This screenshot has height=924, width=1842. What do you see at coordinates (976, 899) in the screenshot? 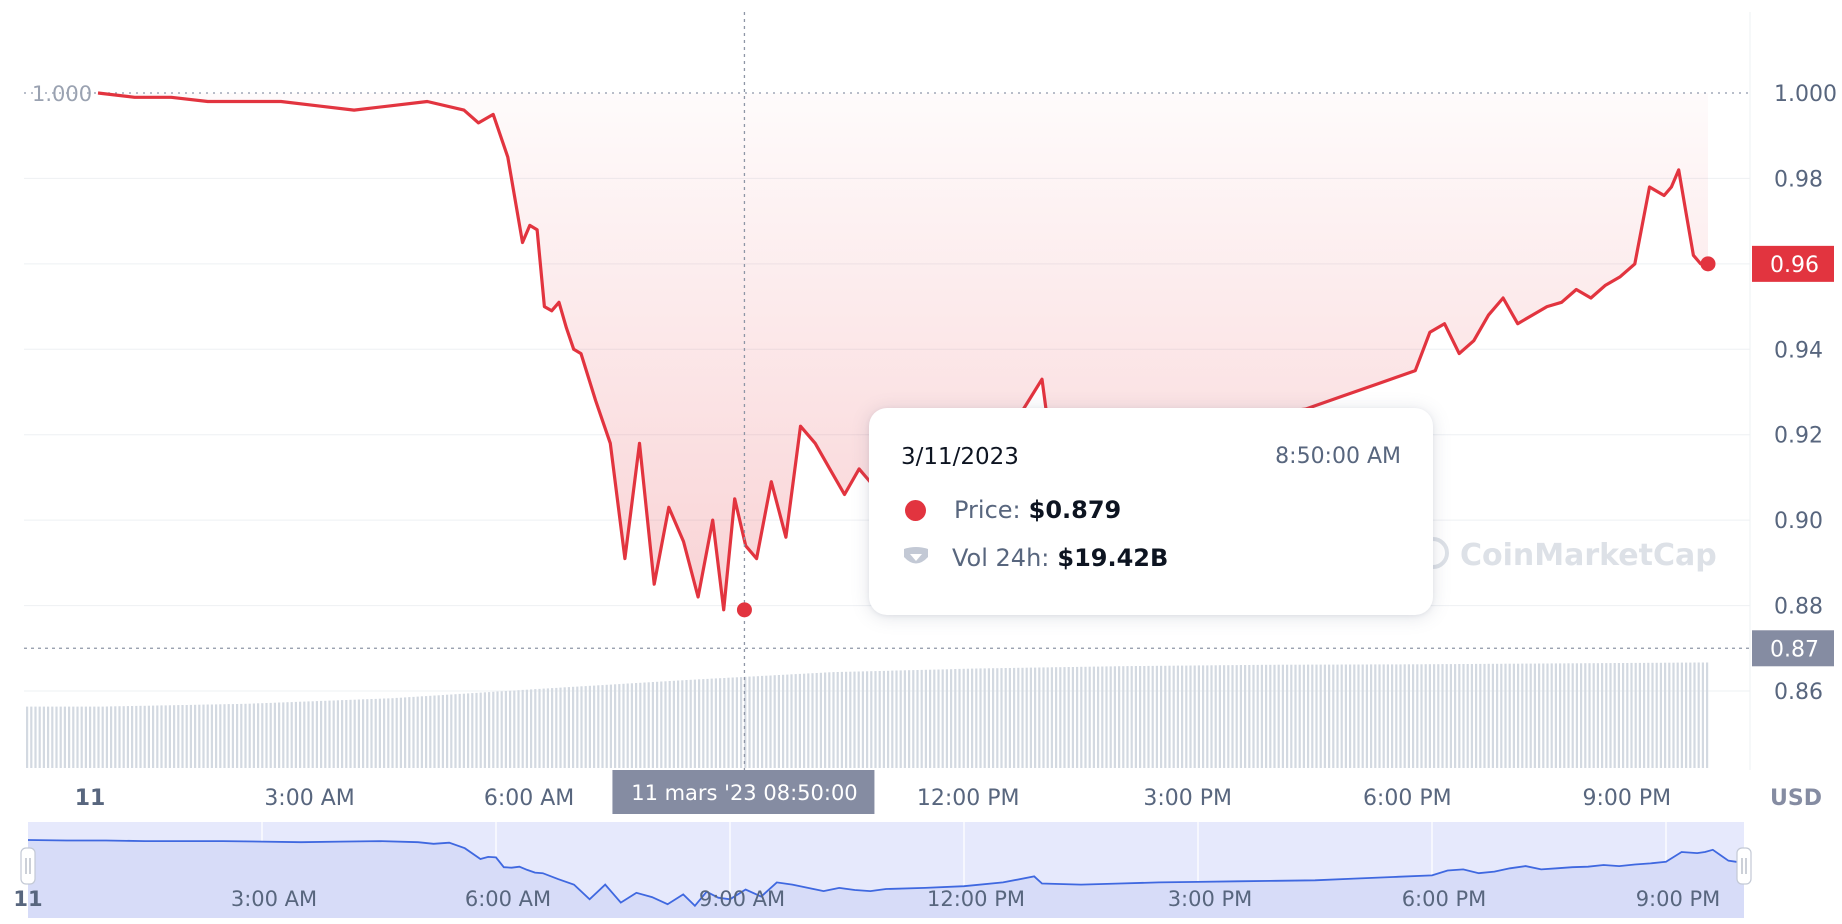
I see `navigator-tick-label: 12:00 PM` at bounding box center [976, 899].